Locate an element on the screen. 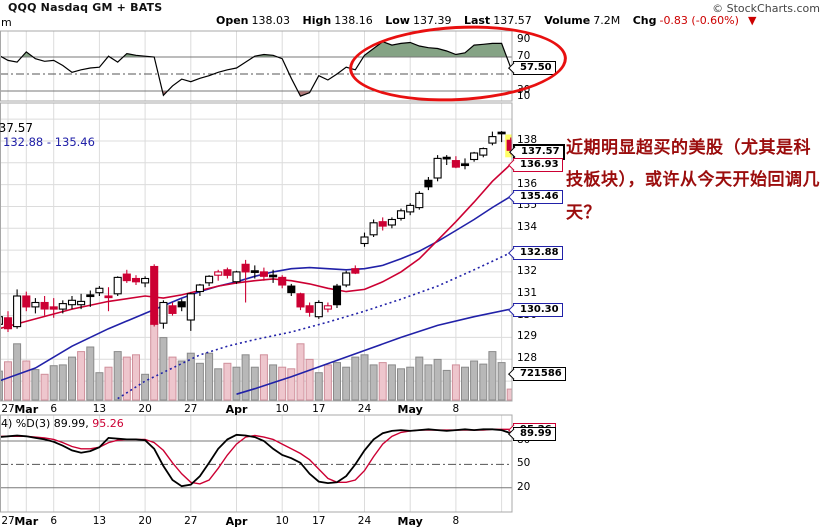 This screenshot has width=824, height=532. chg-label: Chg is located at coordinates (644, 20).